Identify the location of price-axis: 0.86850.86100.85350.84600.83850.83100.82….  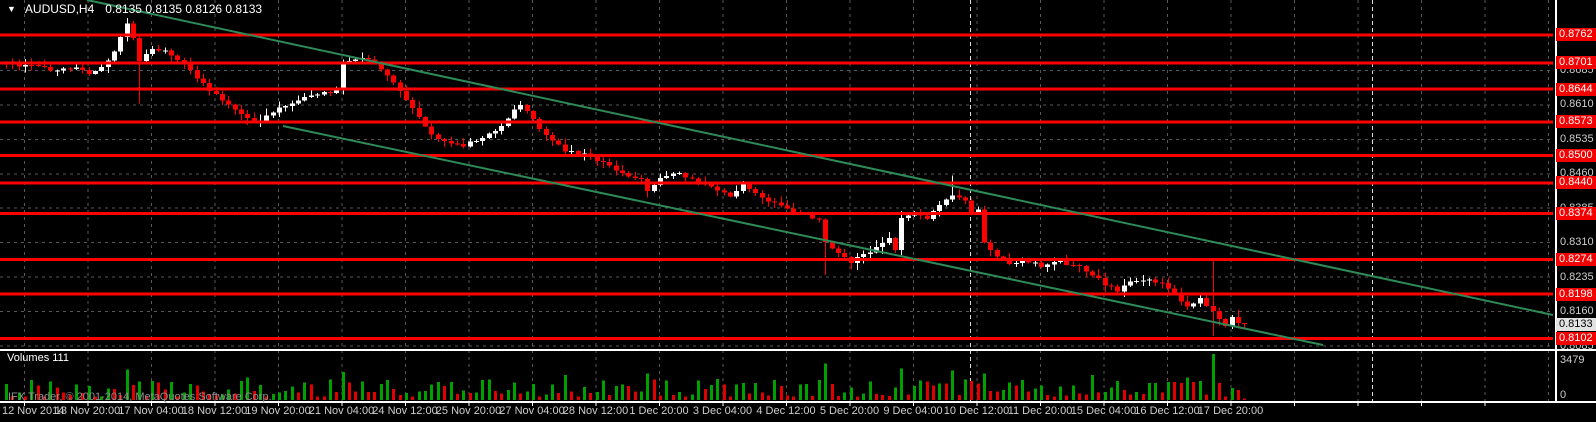
(1576, 211).